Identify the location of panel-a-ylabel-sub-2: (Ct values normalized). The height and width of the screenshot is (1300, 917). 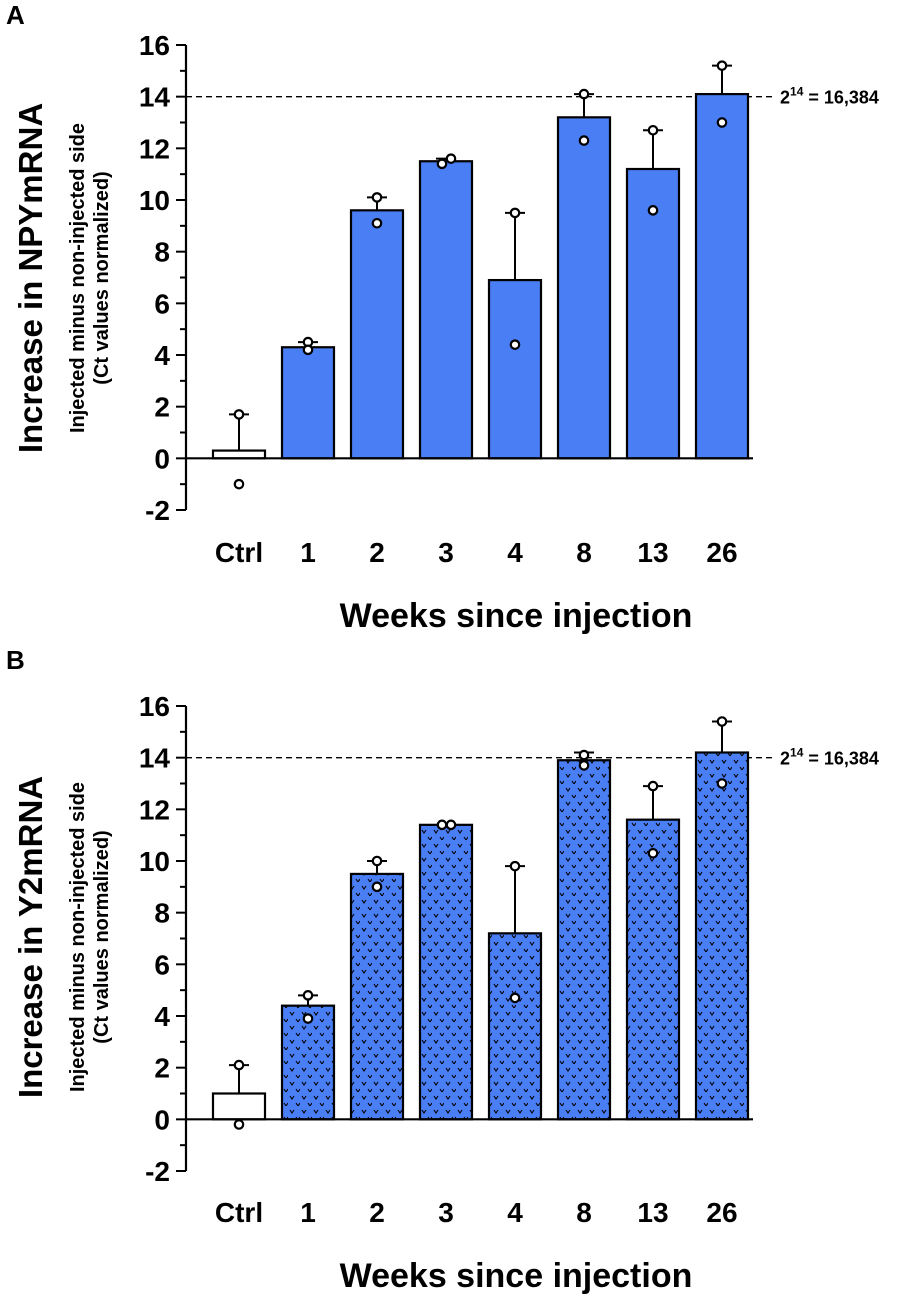
(102, 277).